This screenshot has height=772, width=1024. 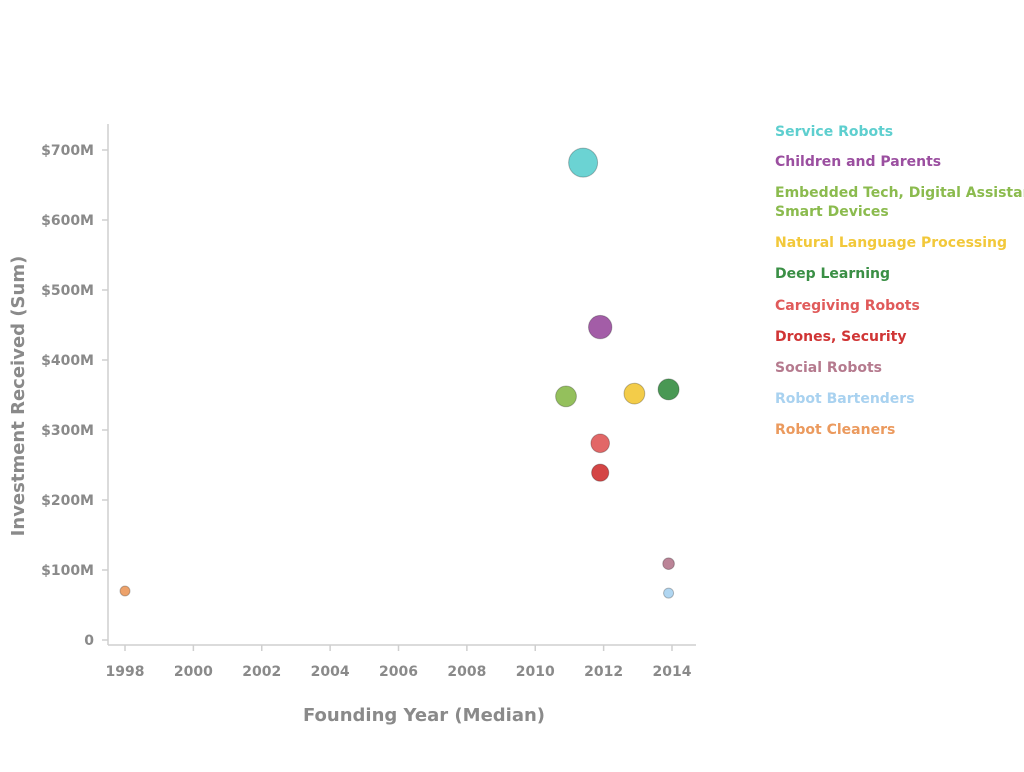 I want to click on legend-item-natural-language-processing: Natural Language Processing, so click(x=891, y=243).